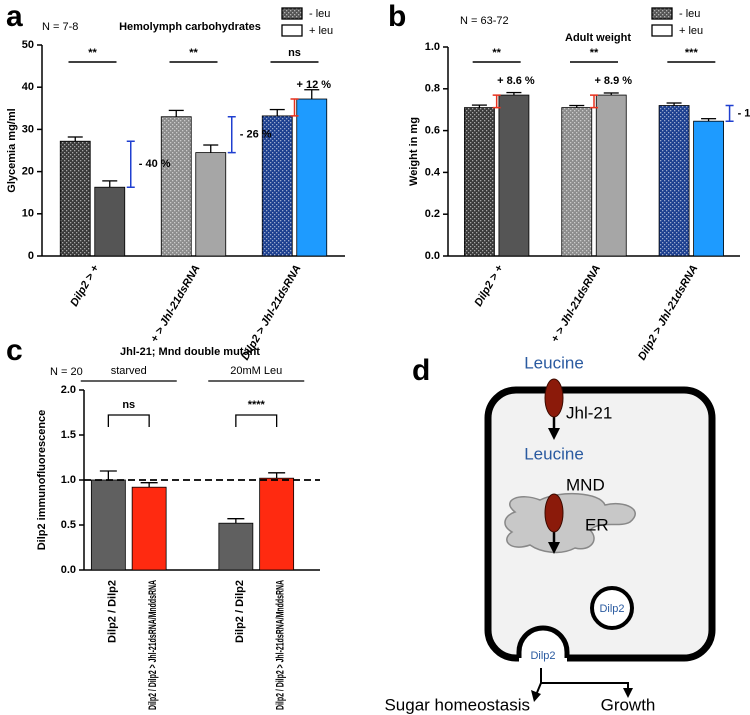 The width and height of the screenshot is (750, 715). What do you see at coordinates (432, 214) in the screenshot?
I see `y-tick-label: 0.2` at bounding box center [432, 214].